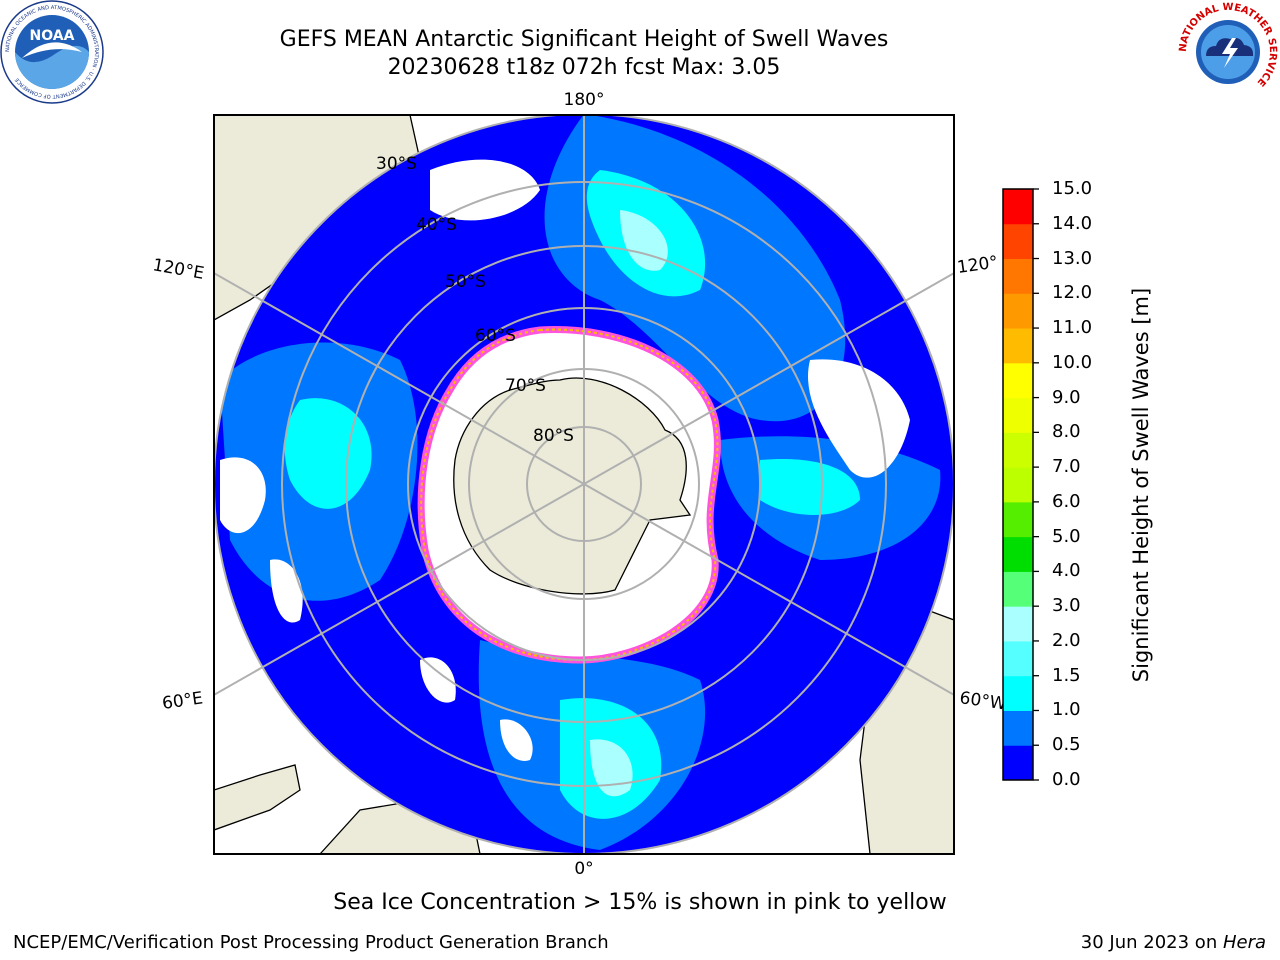 This screenshot has width=1280, height=960. What do you see at coordinates (572, 486) in the screenshot?
I see `land-antarctica` at bounding box center [572, 486].